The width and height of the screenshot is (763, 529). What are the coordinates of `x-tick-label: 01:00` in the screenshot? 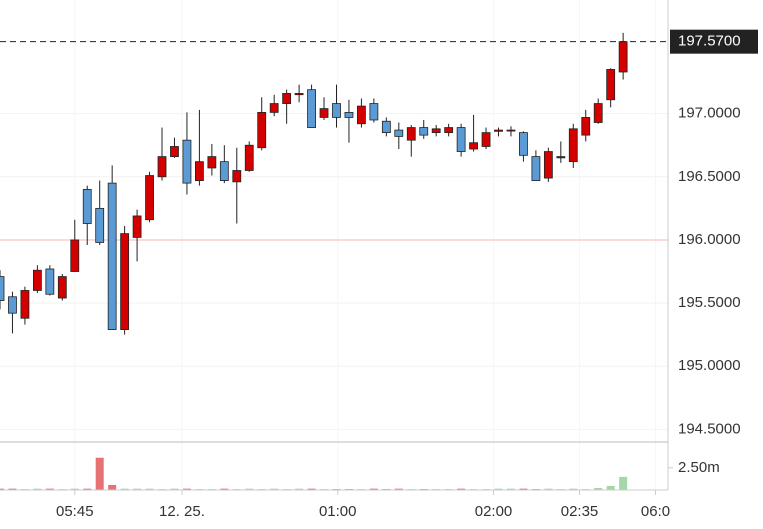 It's located at (338, 511).